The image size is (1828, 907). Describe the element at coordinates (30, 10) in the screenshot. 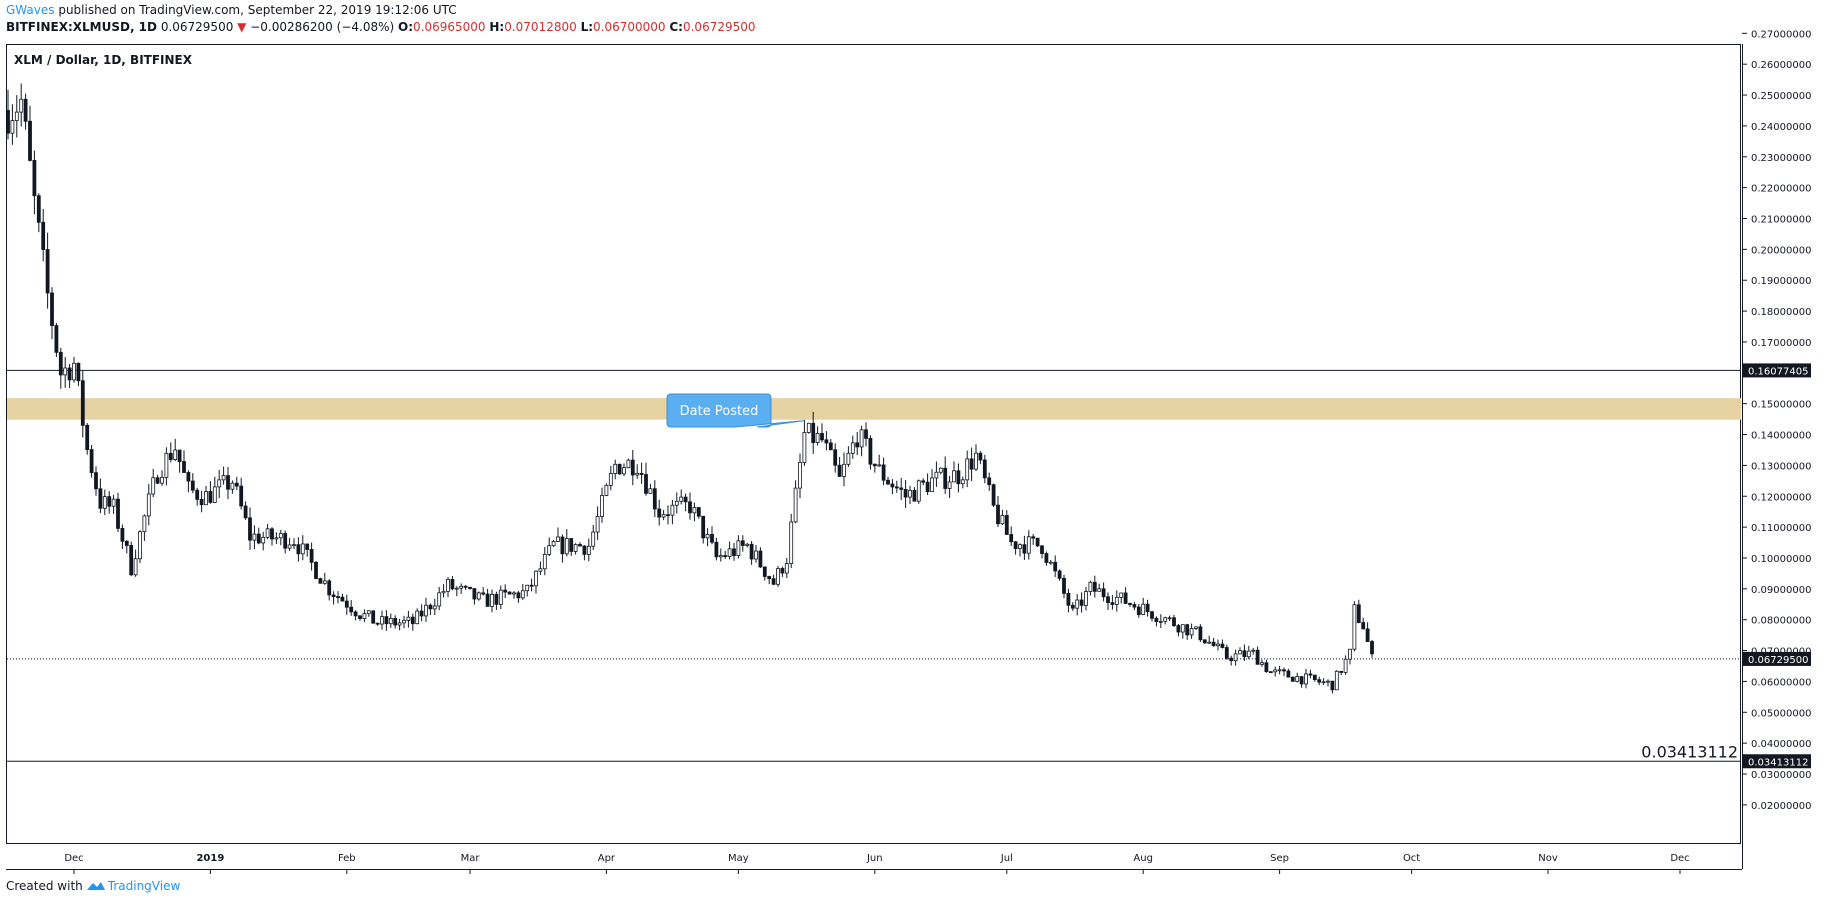

I see `author-link: GWaves` at that location.